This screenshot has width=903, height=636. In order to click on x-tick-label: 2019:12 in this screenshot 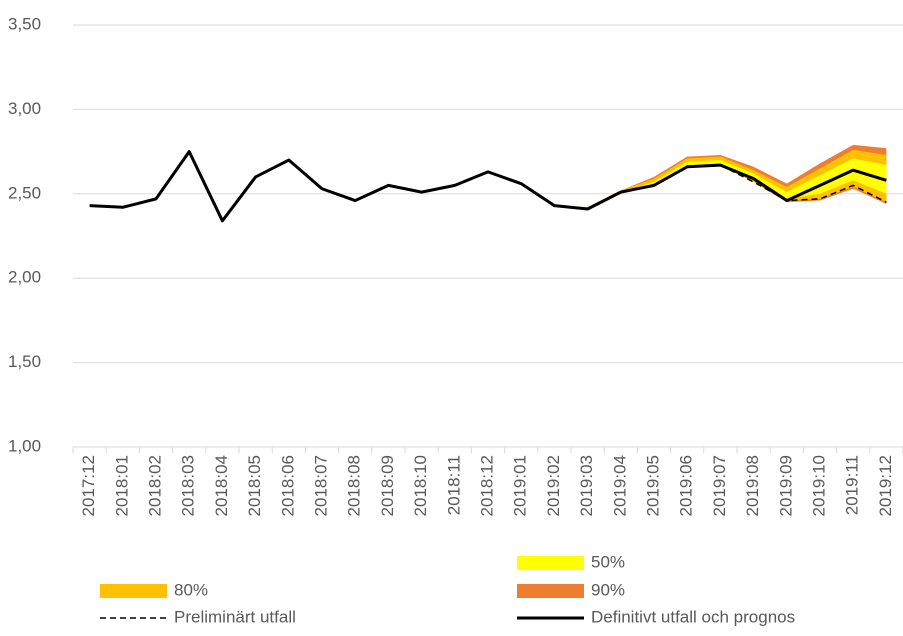, I will do `click(885, 485)`.